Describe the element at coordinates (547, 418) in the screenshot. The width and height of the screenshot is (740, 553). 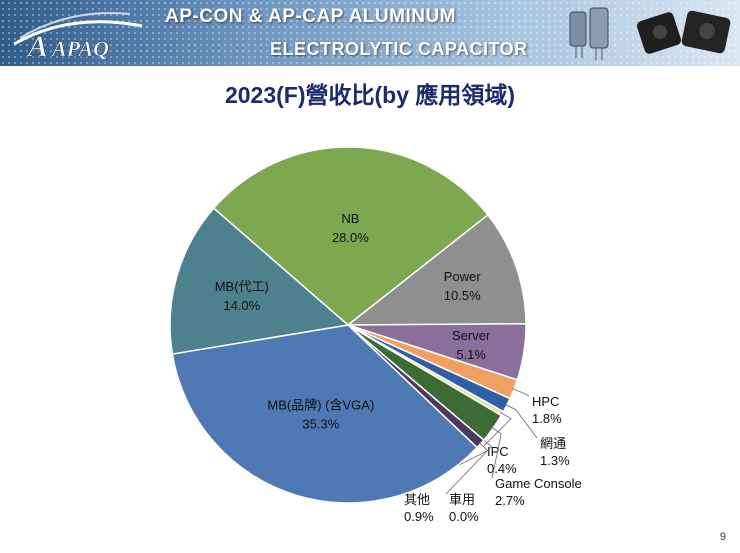
I see `slice-value-hpc: 1.8%` at that location.